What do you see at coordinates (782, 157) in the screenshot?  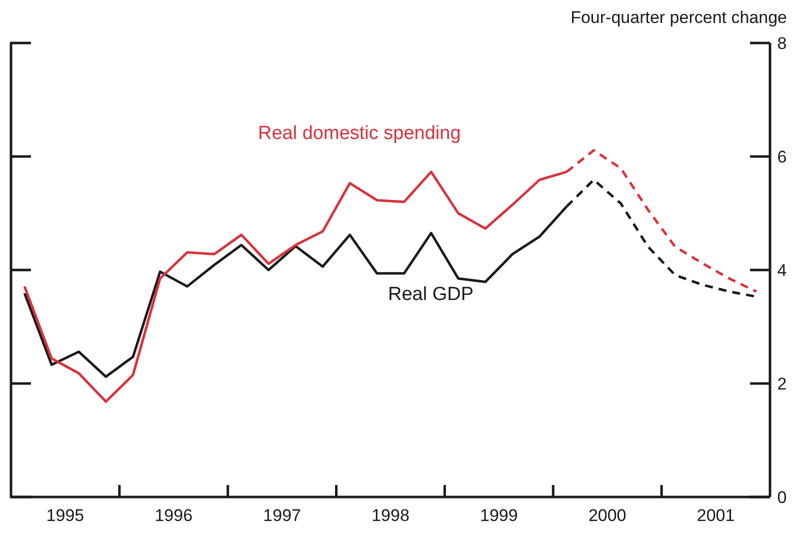 I see `y-tick-label: 6` at bounding box center [782, 157].